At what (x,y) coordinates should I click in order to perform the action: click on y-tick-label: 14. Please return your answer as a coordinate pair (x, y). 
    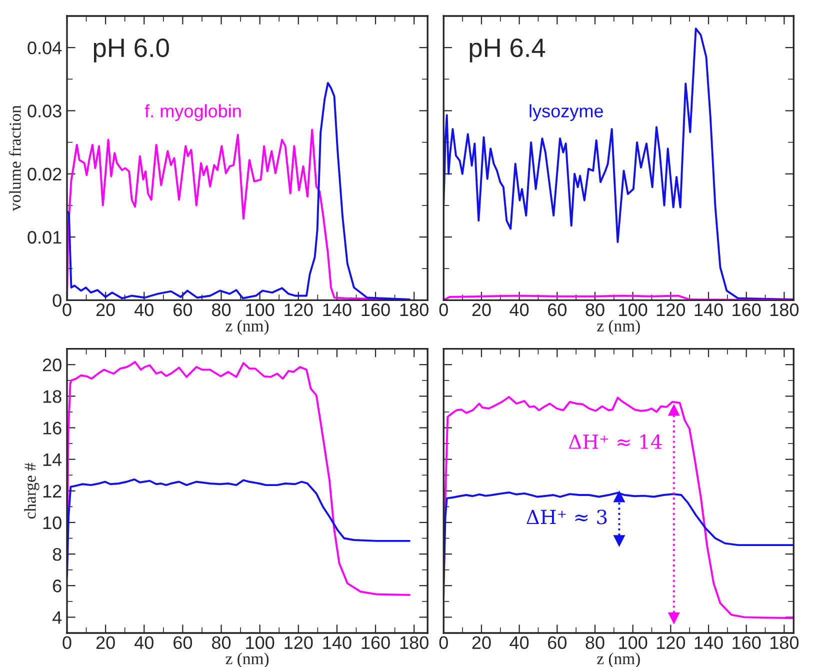
    Looking at the image, I should click on (52, 459).